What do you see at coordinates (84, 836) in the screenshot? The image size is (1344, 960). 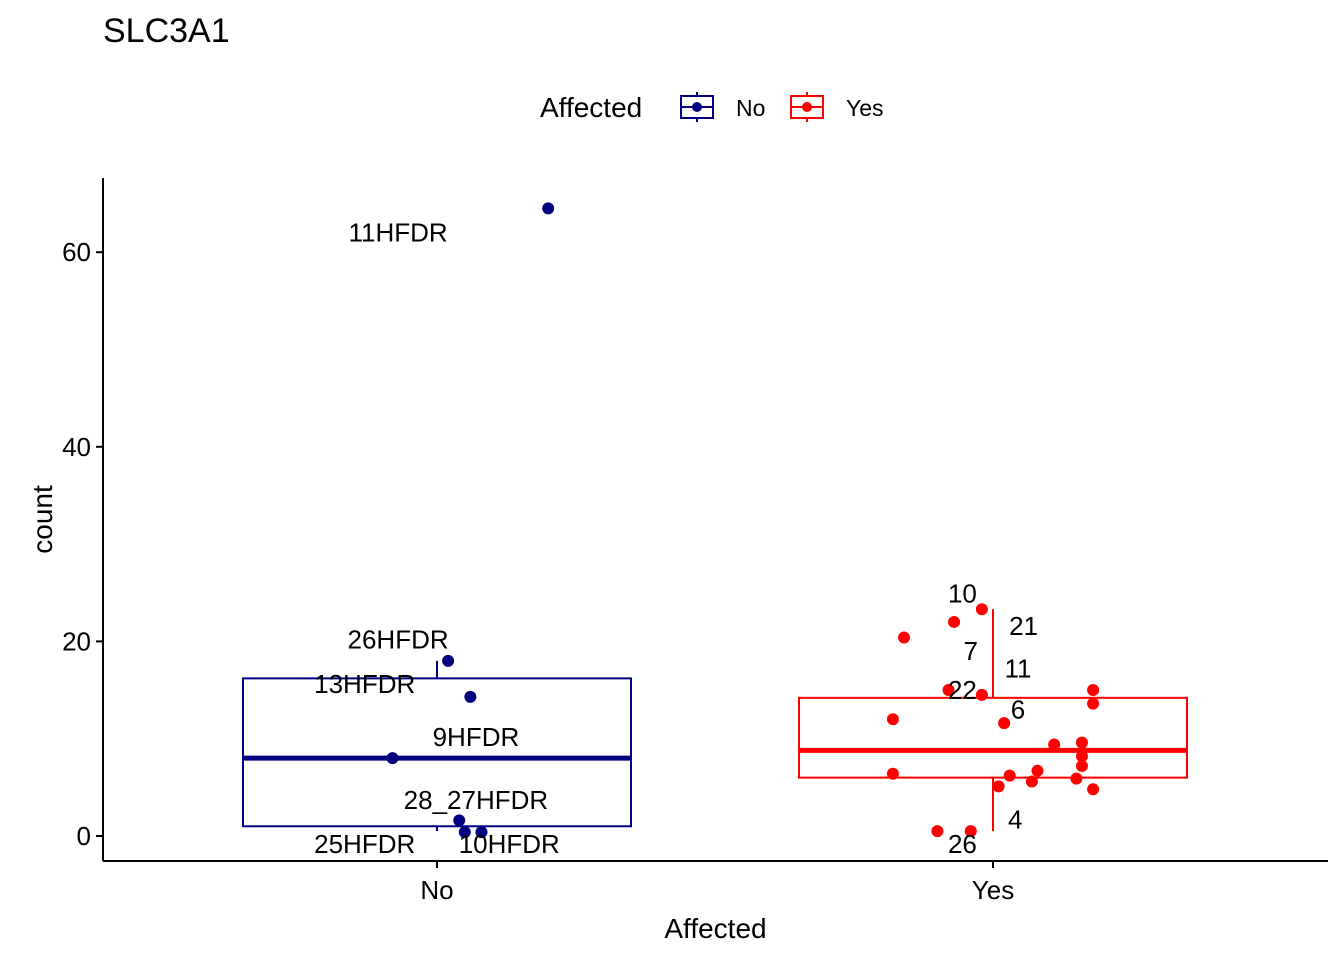 I see `y-tick-label: 0` at bounding box center [84, 836].